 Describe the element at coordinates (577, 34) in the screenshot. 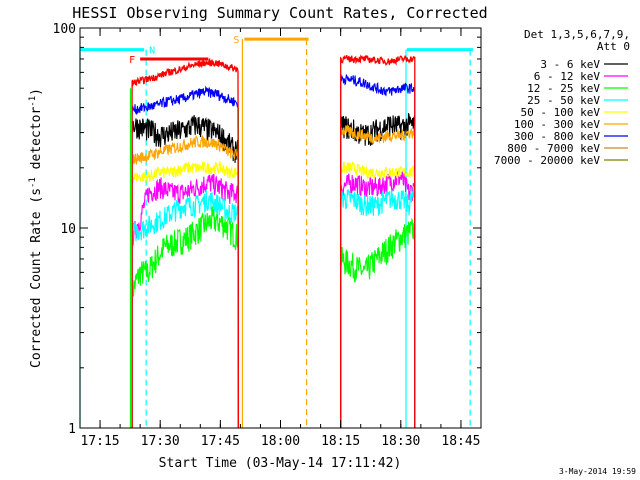

I see `legend-title-1: Det 1,3,5,6,7,9,` at that location.